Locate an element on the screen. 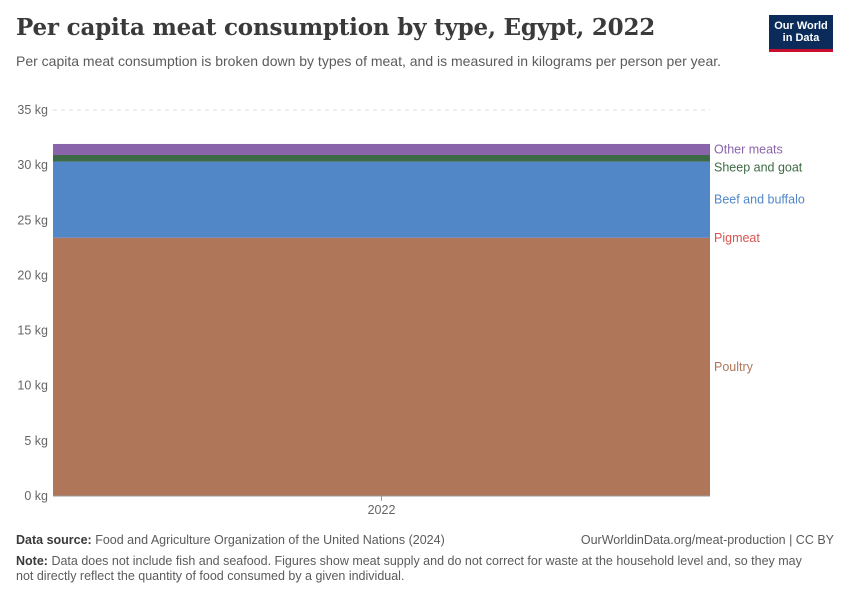 This screenshot has width=850, height=600. legend-label-other-meats: Other meats is located at coordinates (748, 149).